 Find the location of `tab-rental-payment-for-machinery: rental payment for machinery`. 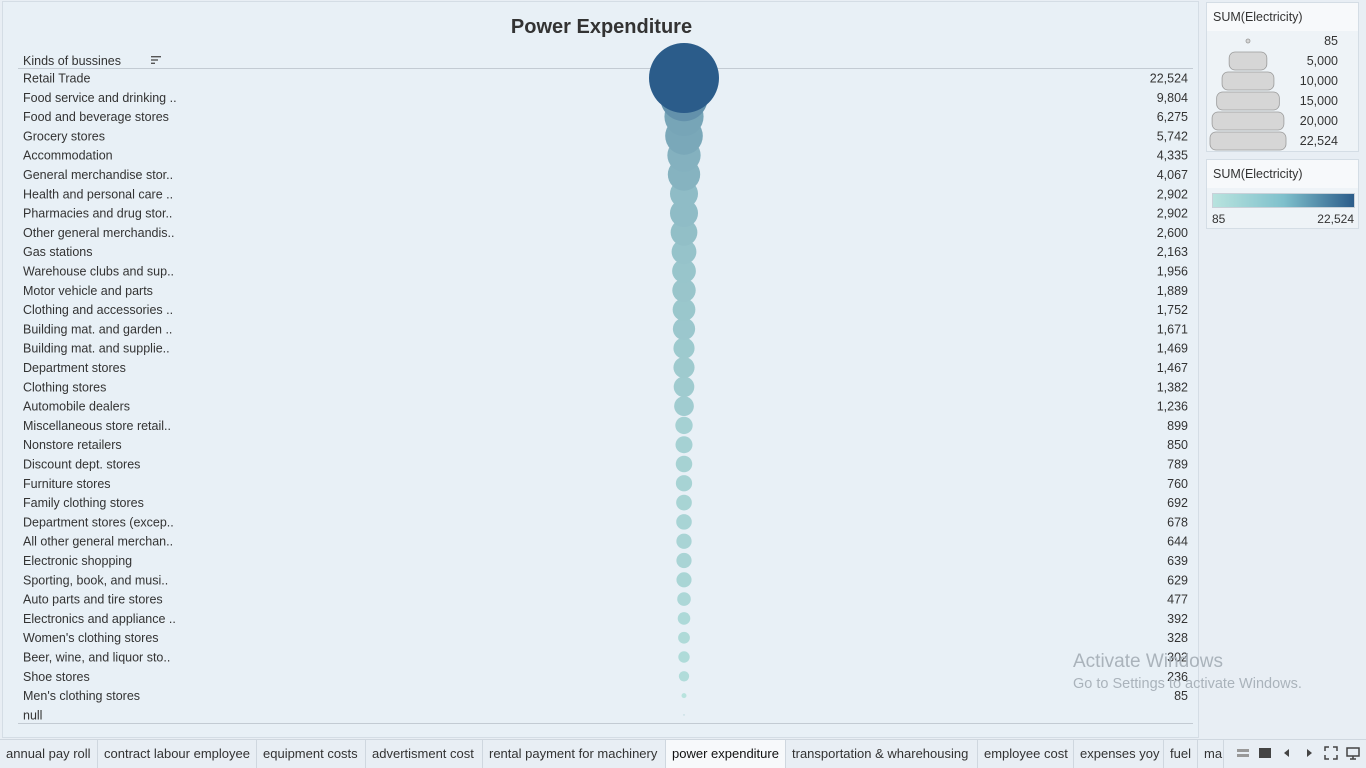

tab-rental-payment-for-machinery: rental payment for machinery is located at coordinates (574, 754).